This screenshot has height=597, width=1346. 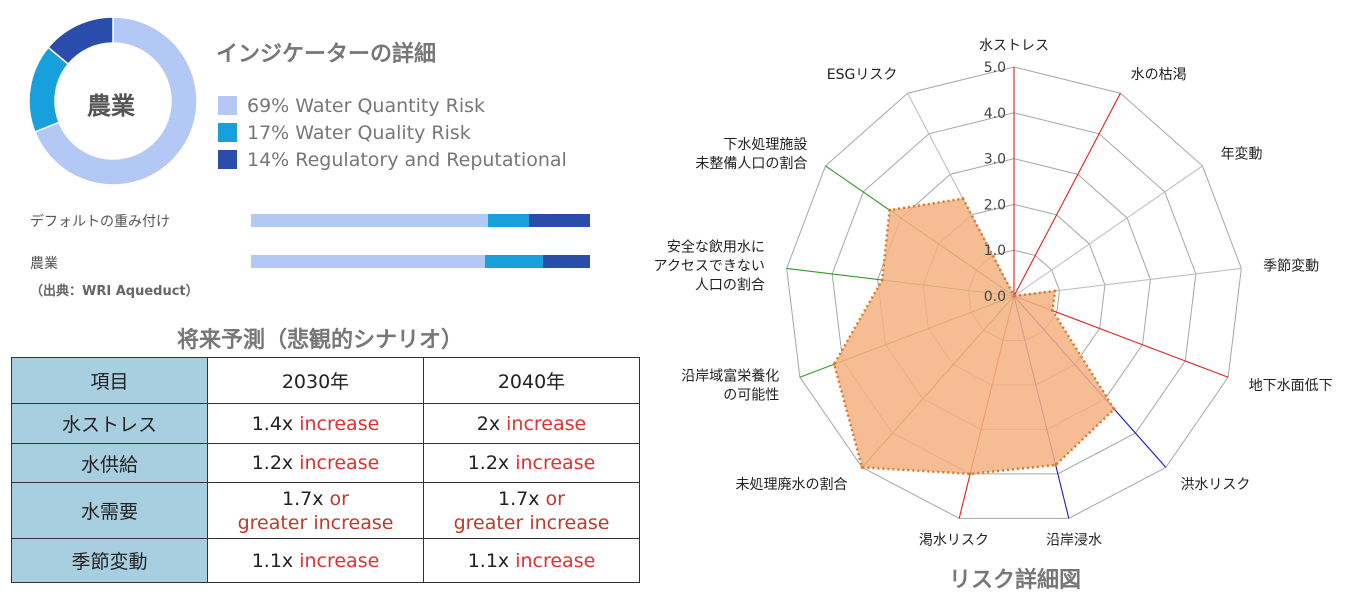 I want to click on radar-series-area, so click(x=974, y=336).